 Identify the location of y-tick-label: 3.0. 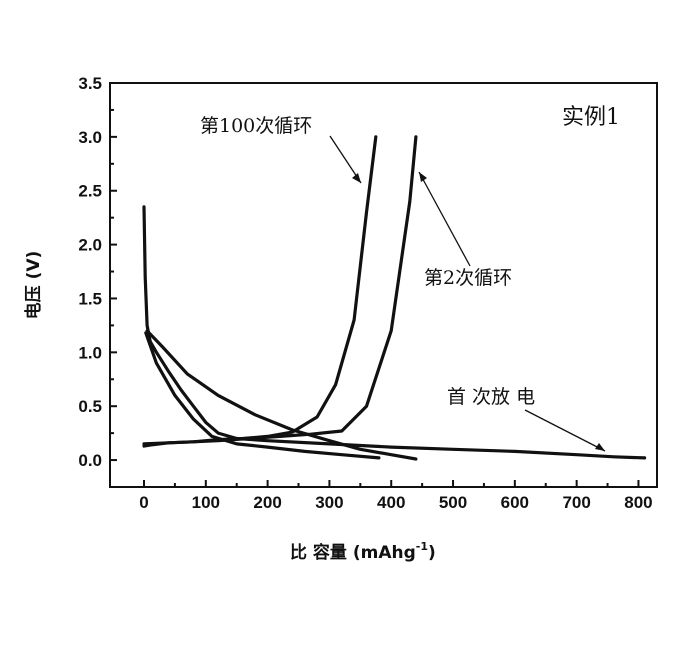
(90, 137).